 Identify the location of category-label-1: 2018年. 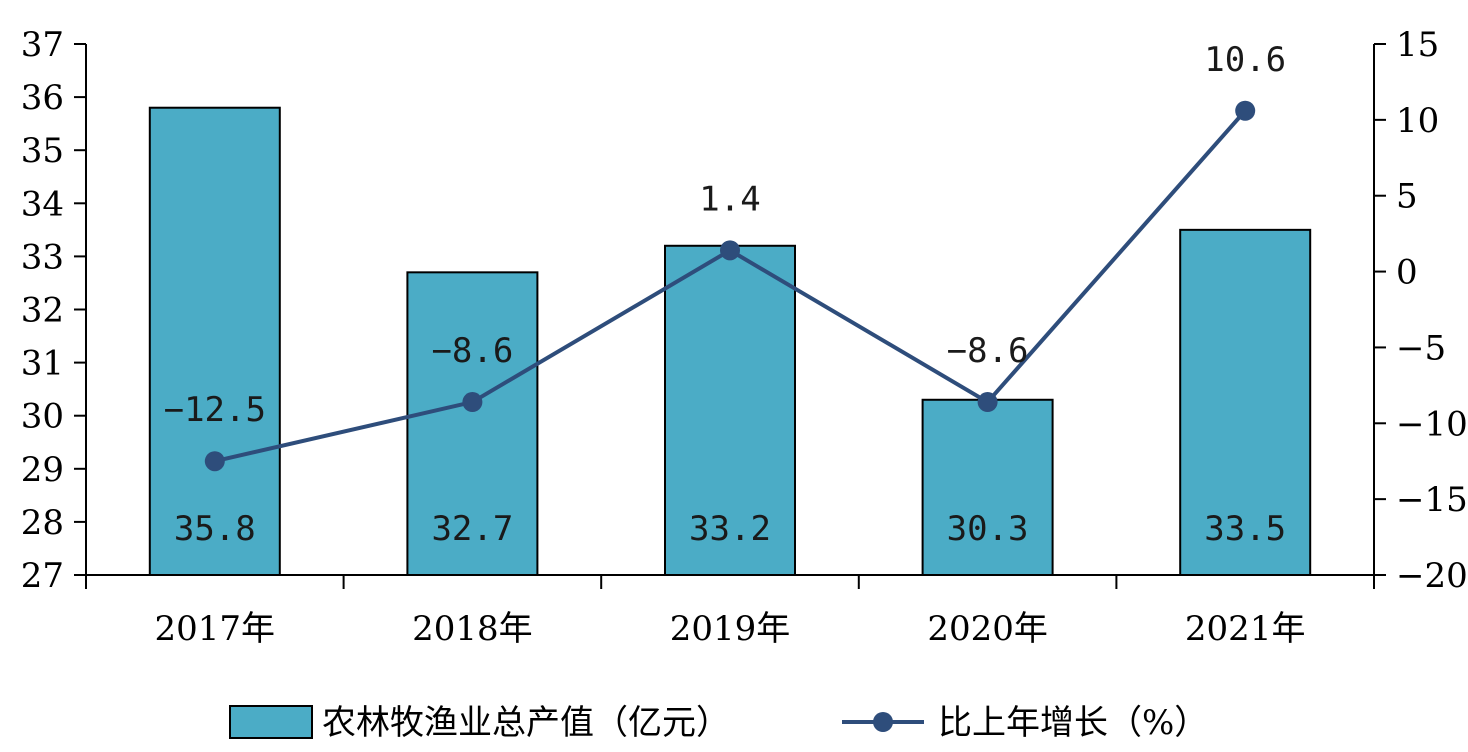
(472, 629).